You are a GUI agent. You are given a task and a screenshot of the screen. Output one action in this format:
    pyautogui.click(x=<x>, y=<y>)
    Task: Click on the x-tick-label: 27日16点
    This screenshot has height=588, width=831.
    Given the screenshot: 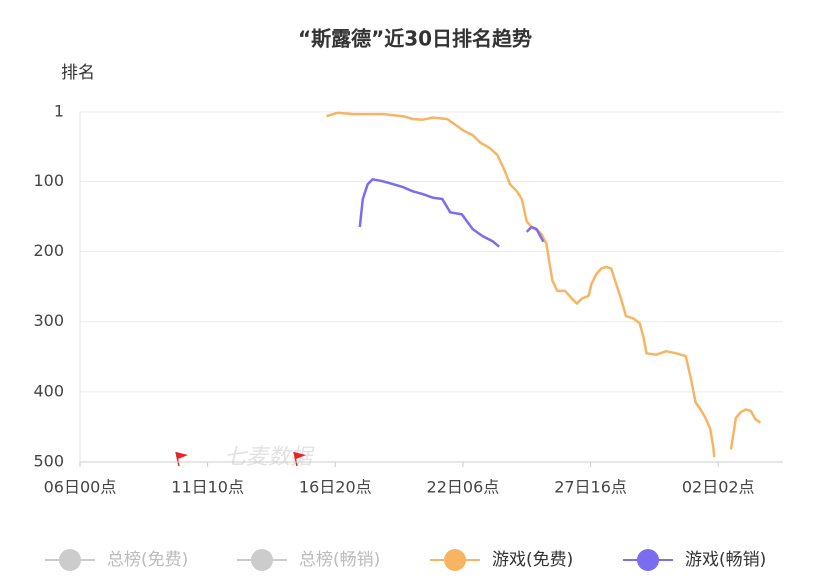 What is the action you would take?
    pyautogui.click(x=590, y=487)
    